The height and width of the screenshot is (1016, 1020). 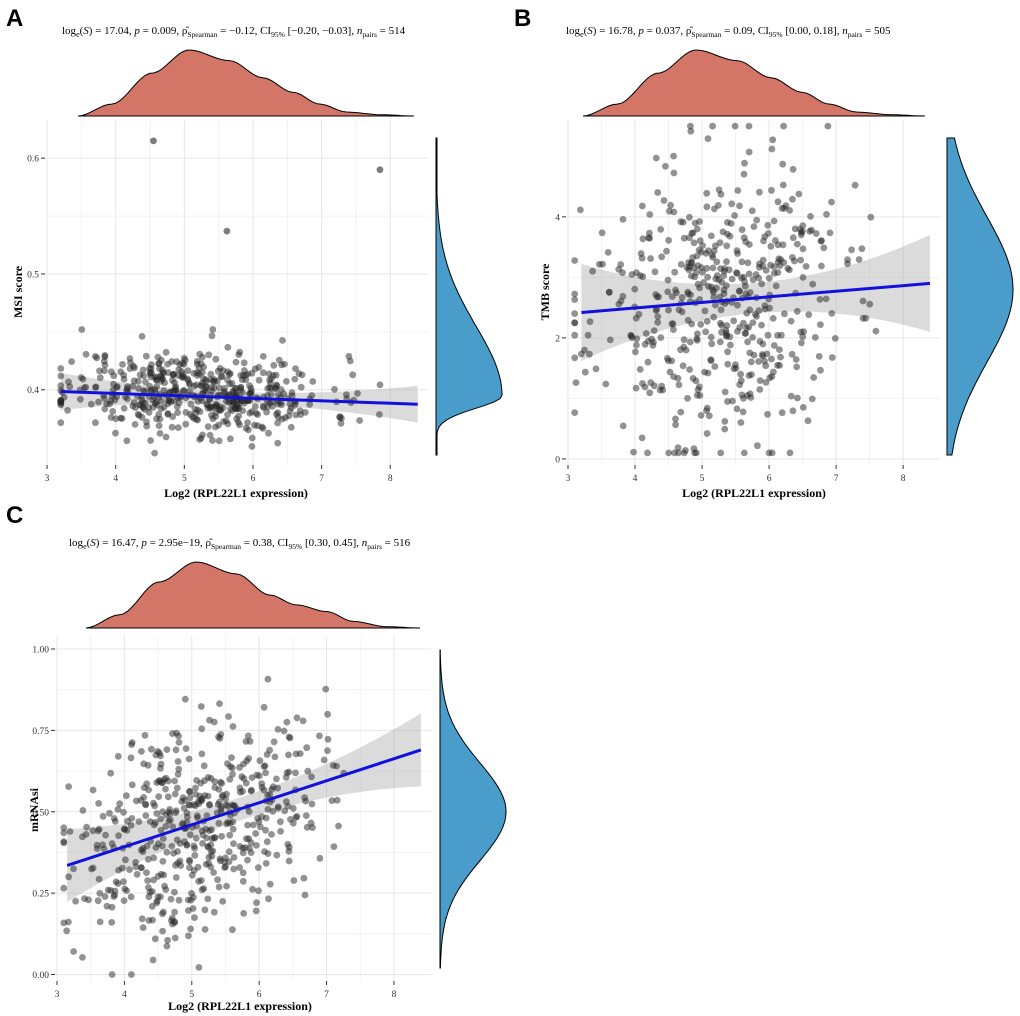 I want to click on ci-c: [0.30, 0.45], so click(x=330, y=543).